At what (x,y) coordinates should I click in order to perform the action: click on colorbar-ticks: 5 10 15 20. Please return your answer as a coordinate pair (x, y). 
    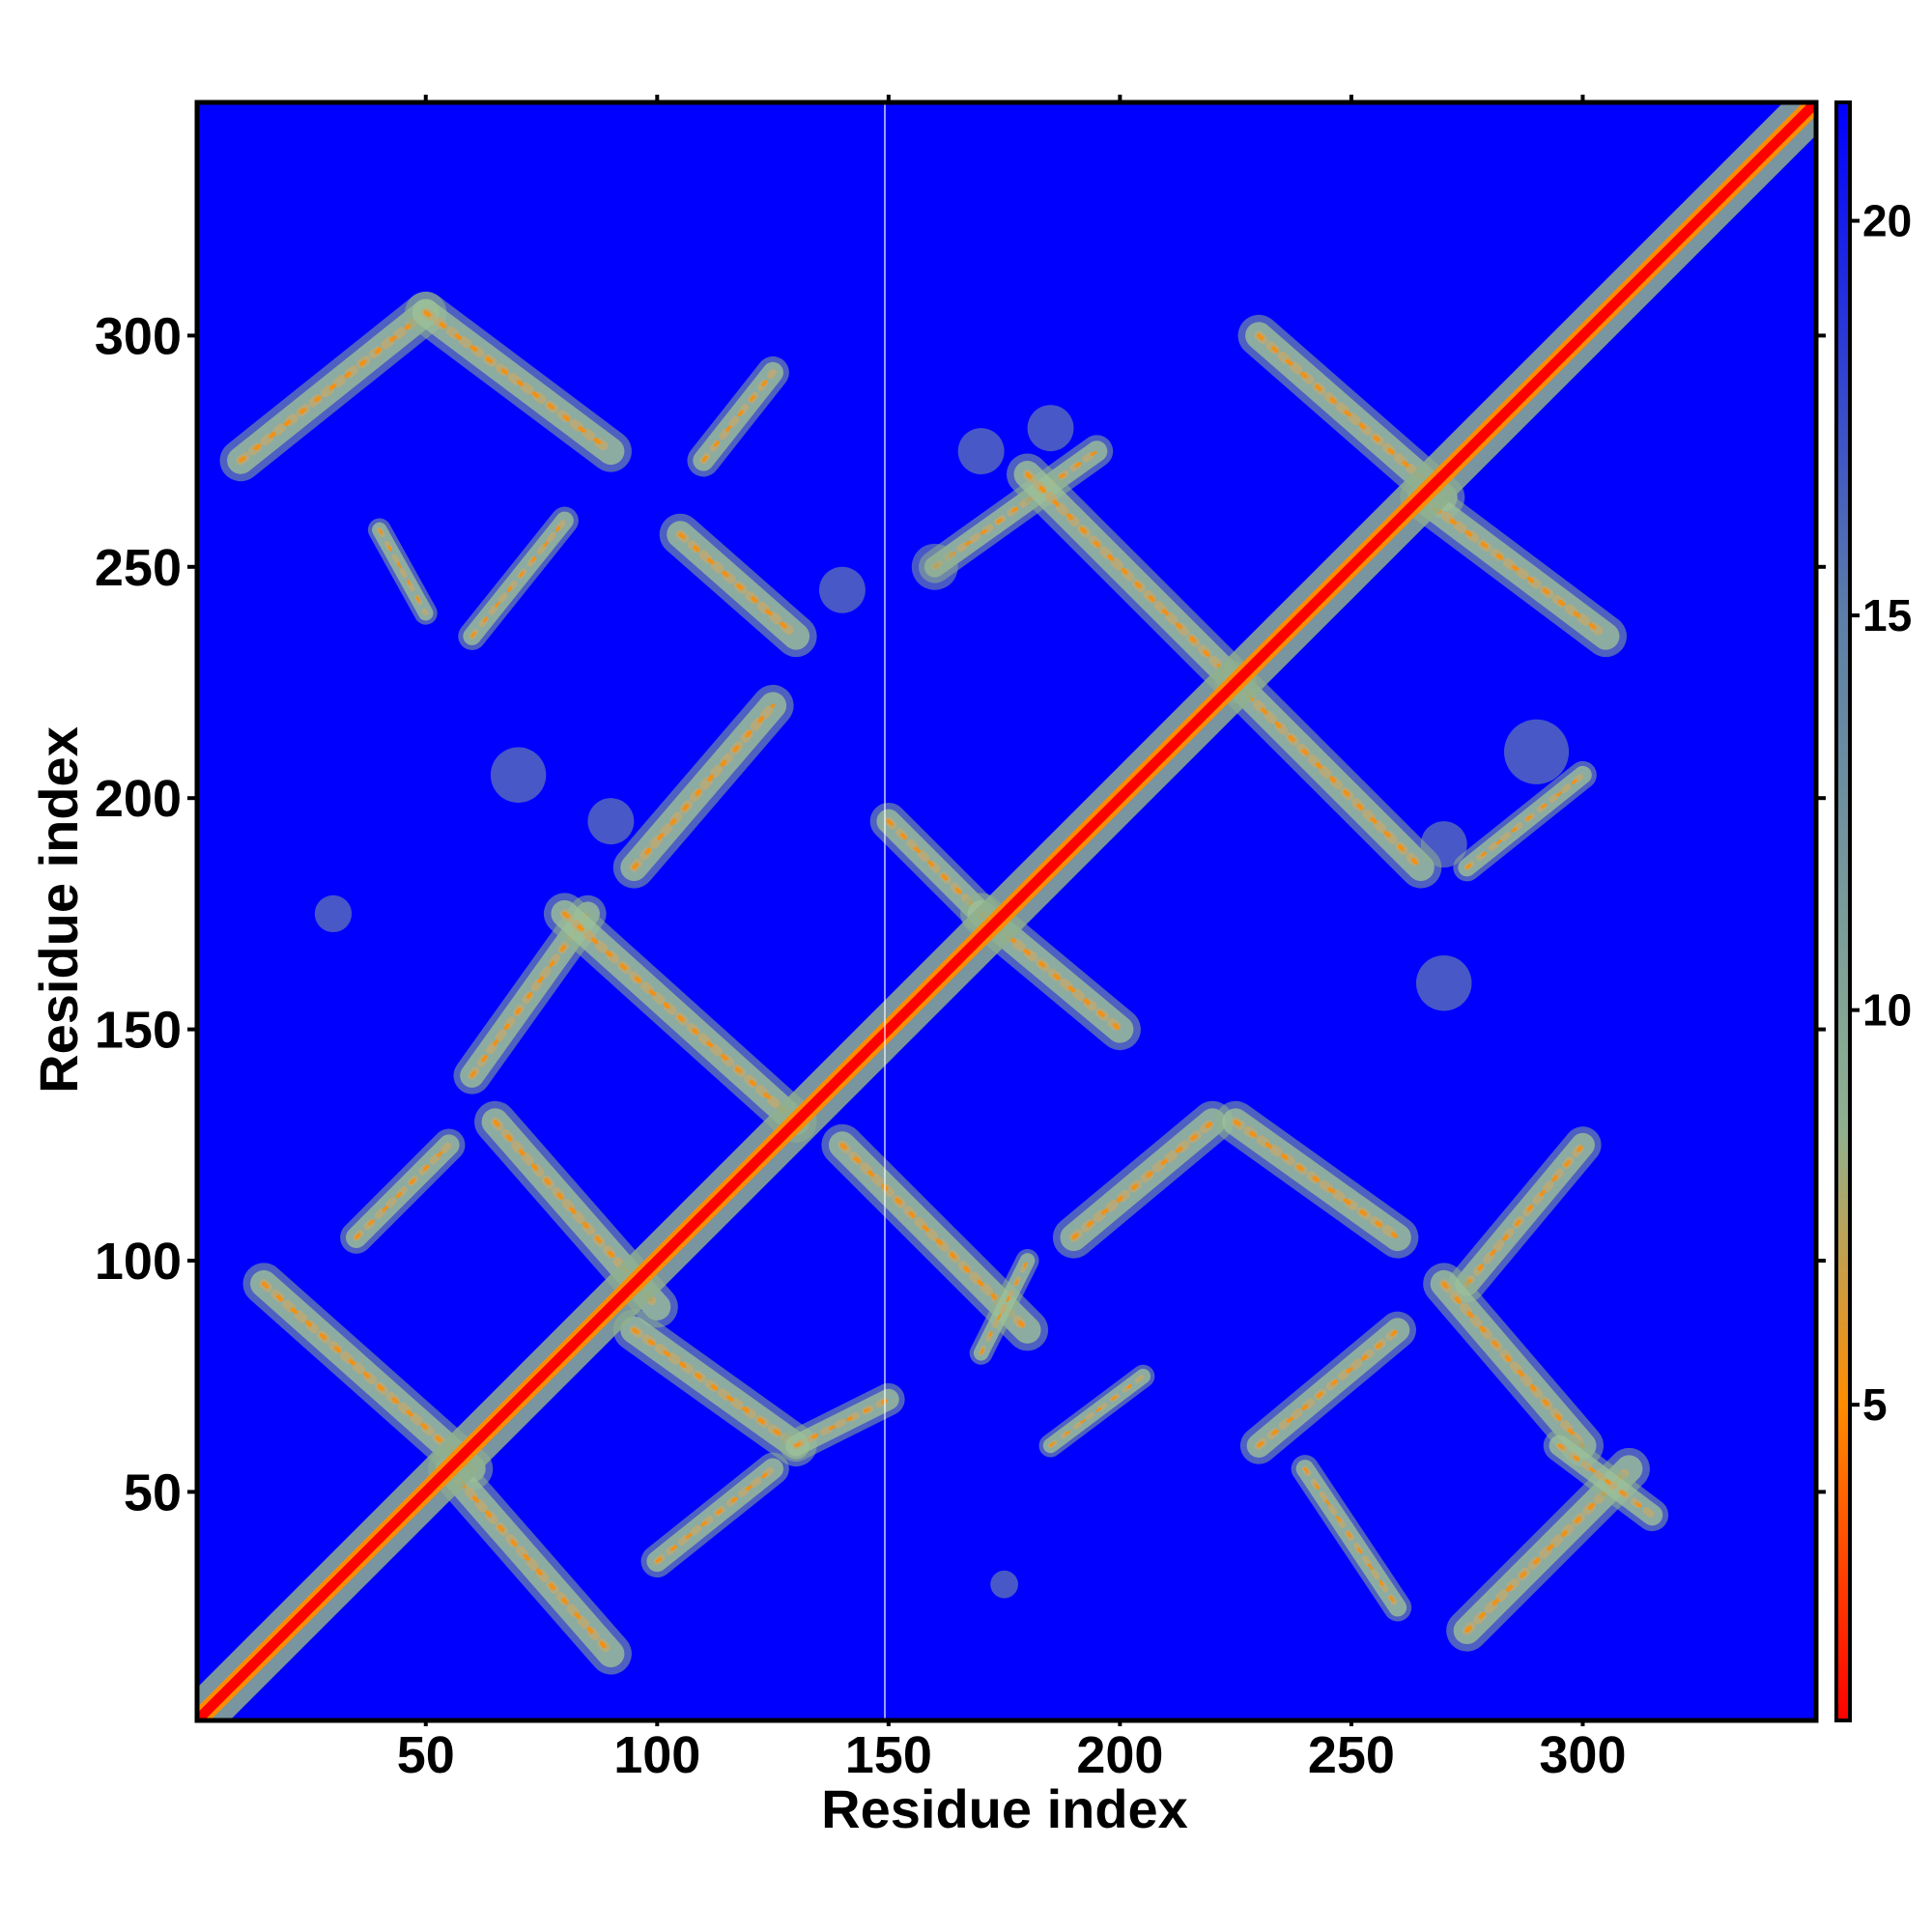
    Looking at the image, I should click on (1881, 813).